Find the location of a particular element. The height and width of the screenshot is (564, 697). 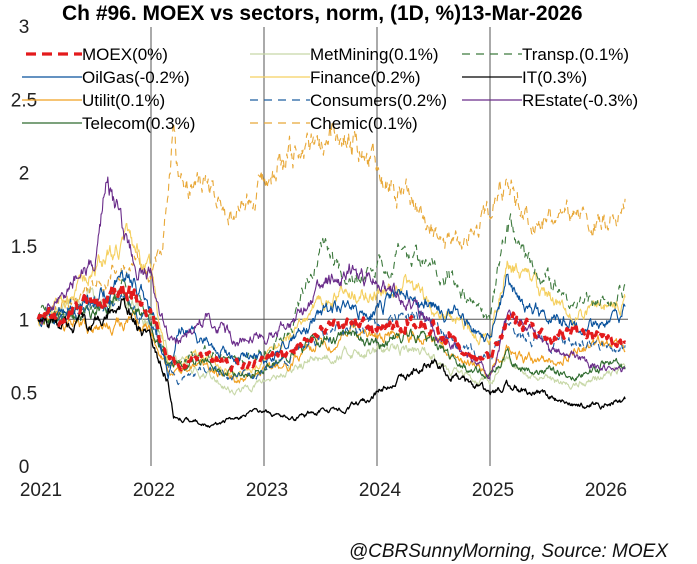

legend-item-finance: Finance(0.2%) is located at coordinates (335, 77).